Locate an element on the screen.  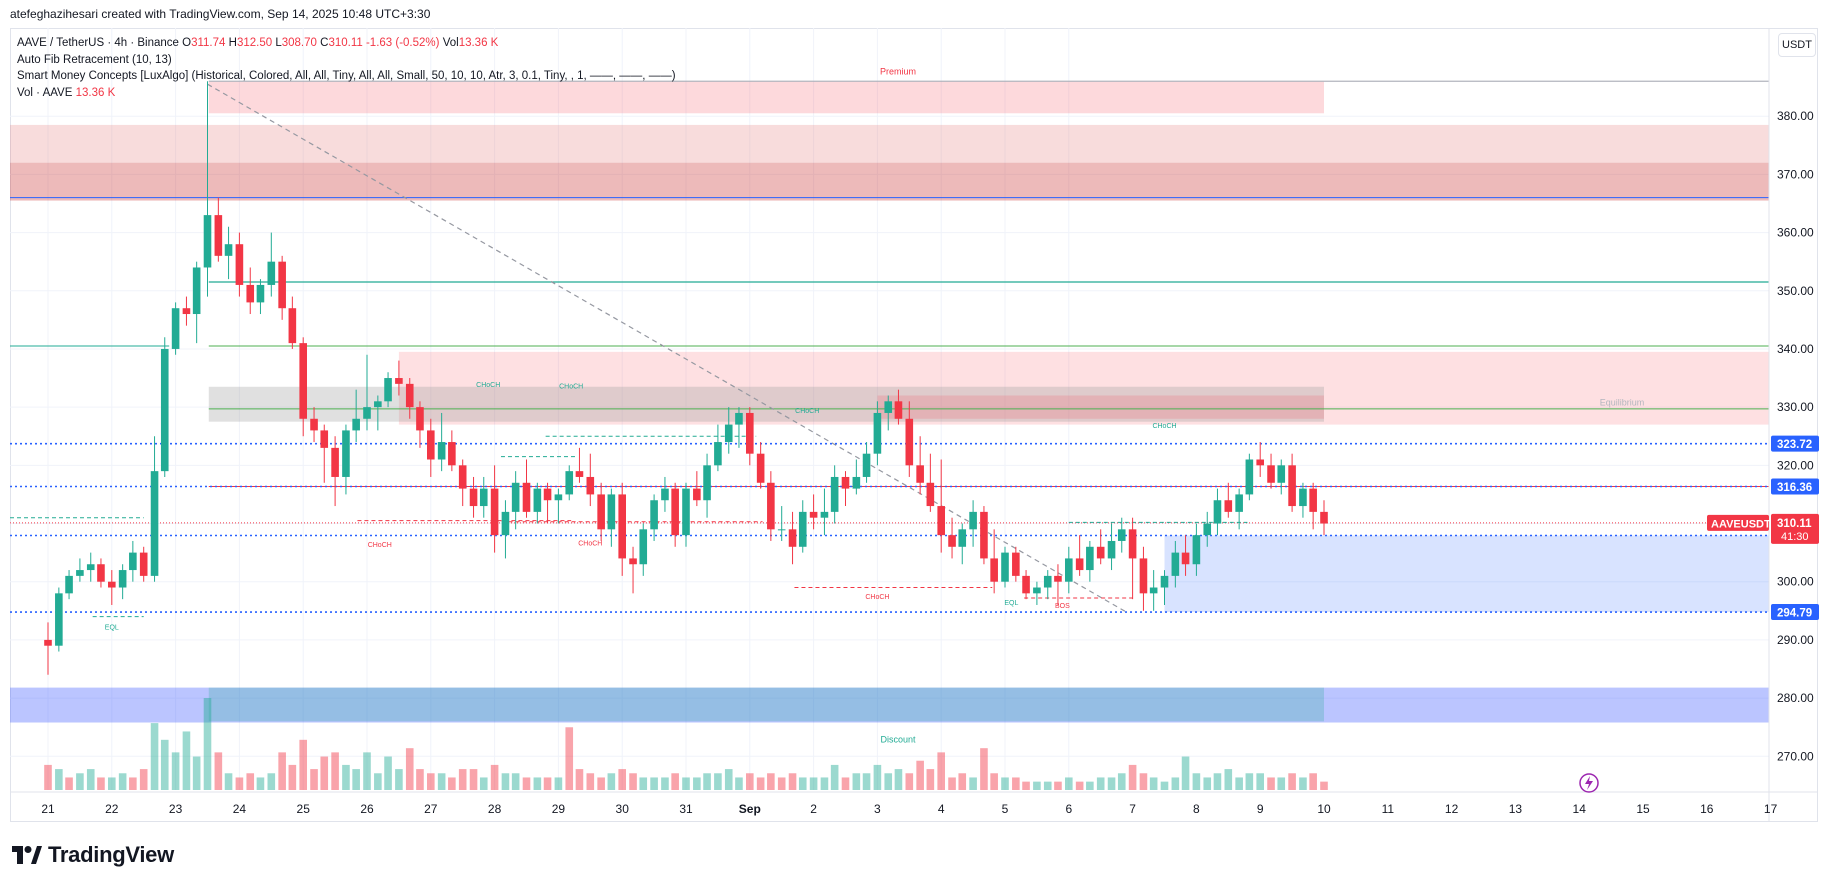
time-tick: 14 is located at coordinates (1580, 809).